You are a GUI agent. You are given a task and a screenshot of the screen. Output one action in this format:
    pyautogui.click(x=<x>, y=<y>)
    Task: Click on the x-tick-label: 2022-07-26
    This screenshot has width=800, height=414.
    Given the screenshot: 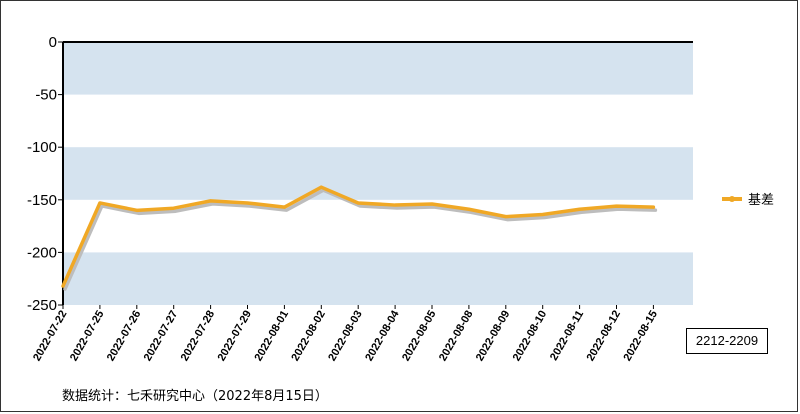 What is the action you would take?
    pyautogui.click(x=124, y=336)
    